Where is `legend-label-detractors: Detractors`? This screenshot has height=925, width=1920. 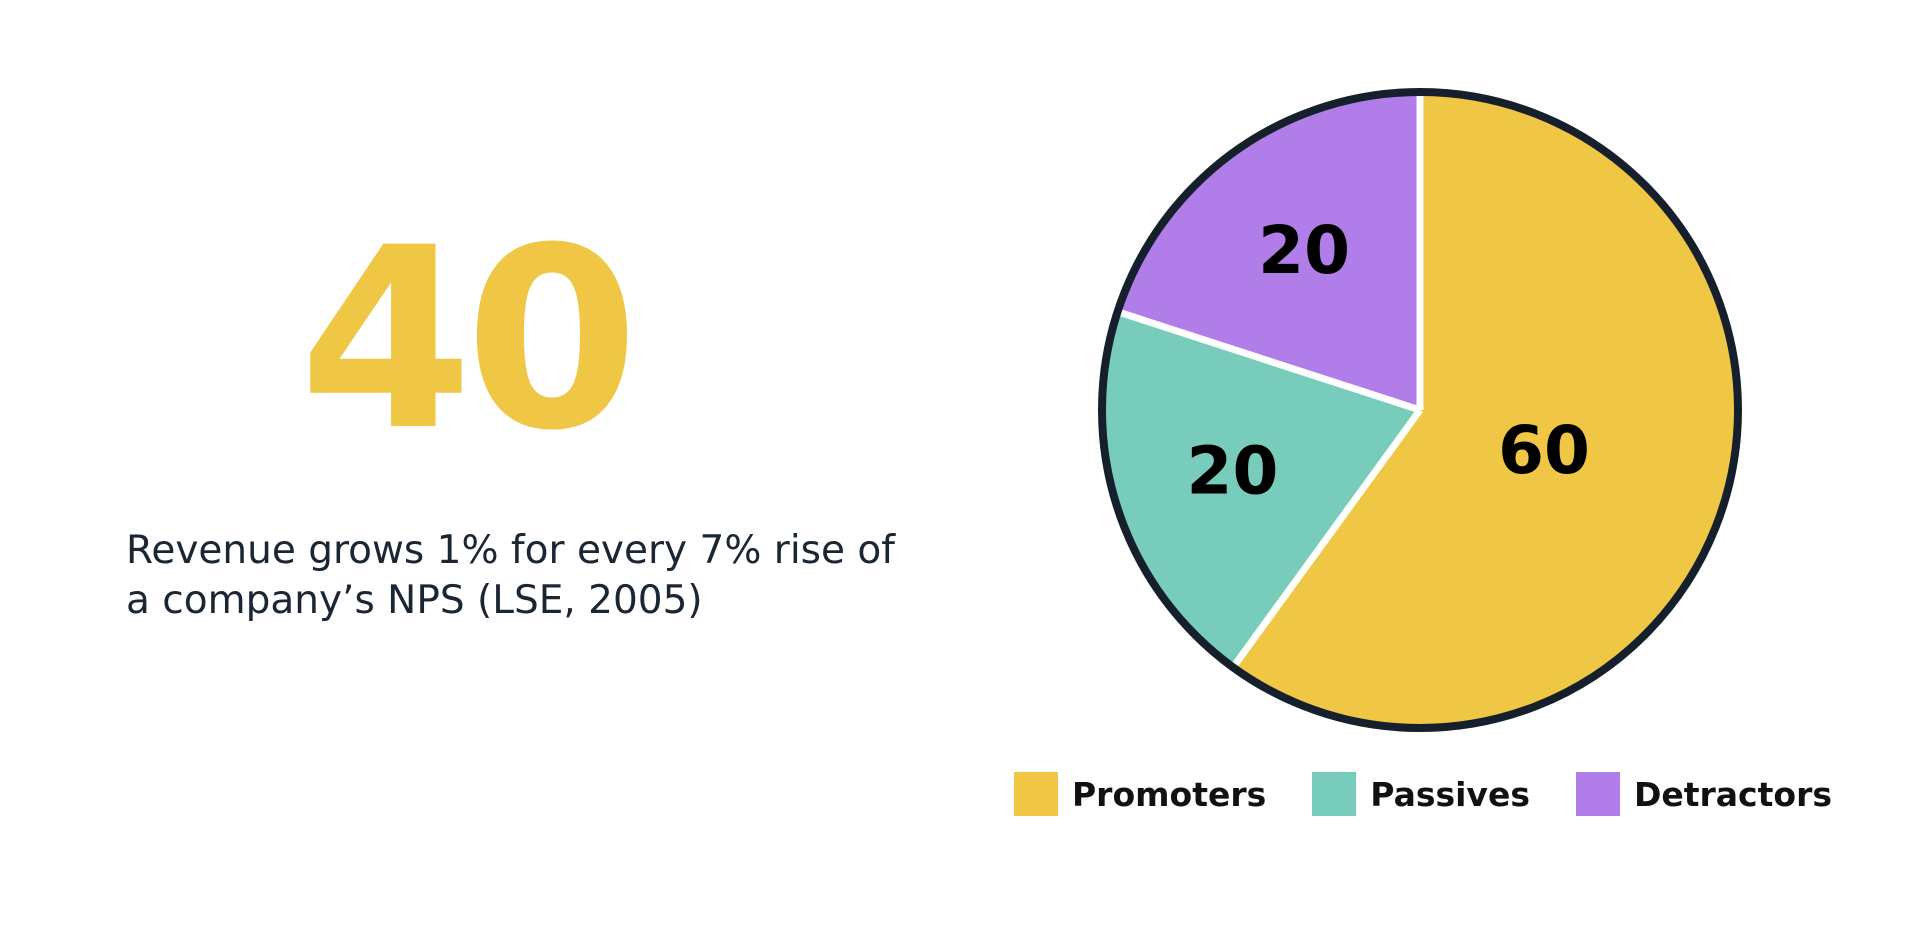
legend-label-detractors: Detractors is located at coordinates (1732, 794).